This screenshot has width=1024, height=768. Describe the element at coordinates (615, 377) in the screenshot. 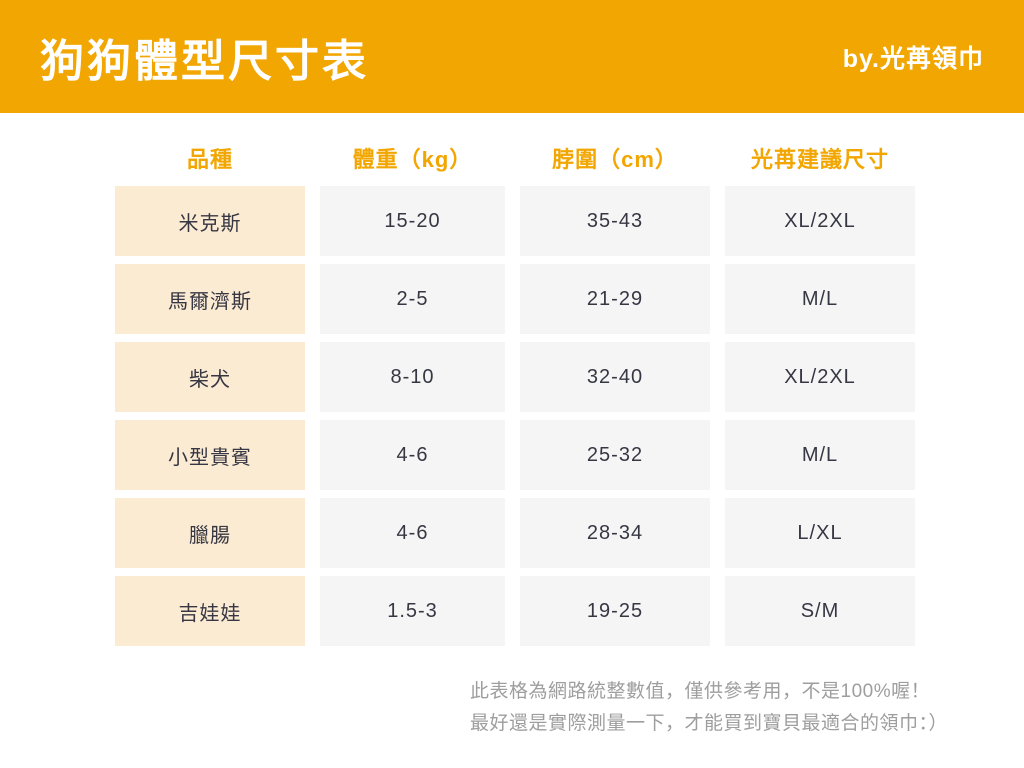

I see `neck-cell: 32-40` at that location.